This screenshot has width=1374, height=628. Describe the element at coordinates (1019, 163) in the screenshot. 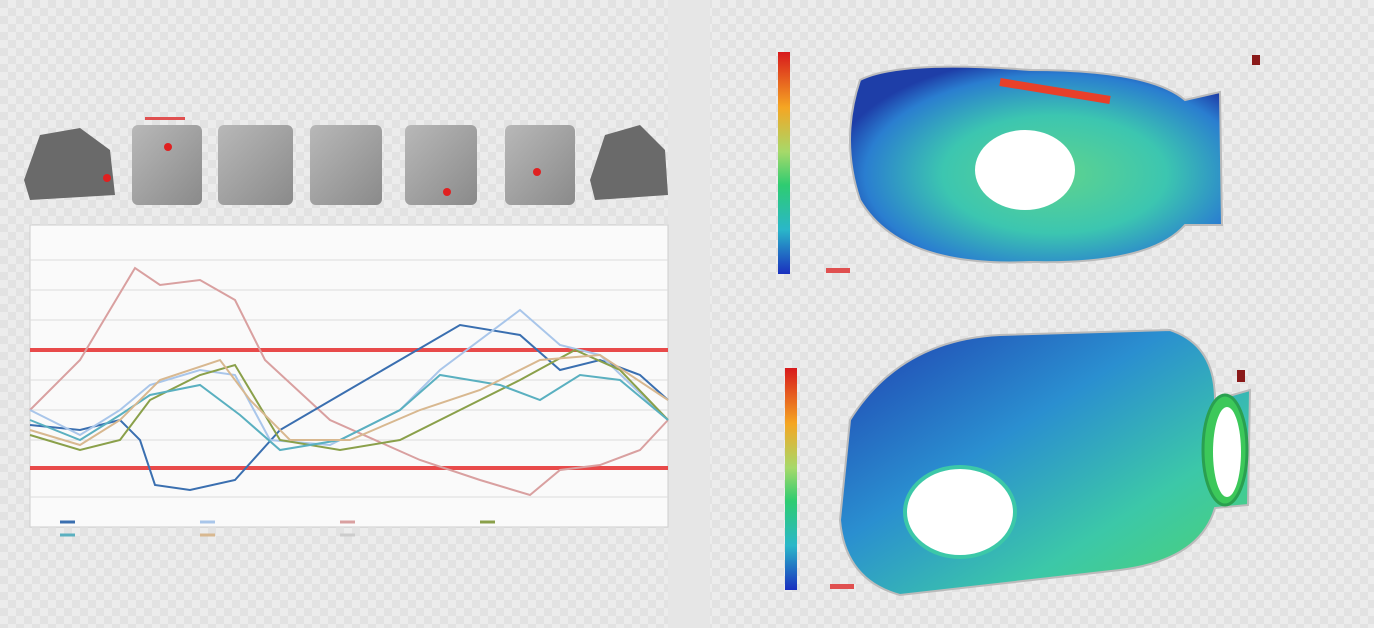

I see `simulation-top` at that location.